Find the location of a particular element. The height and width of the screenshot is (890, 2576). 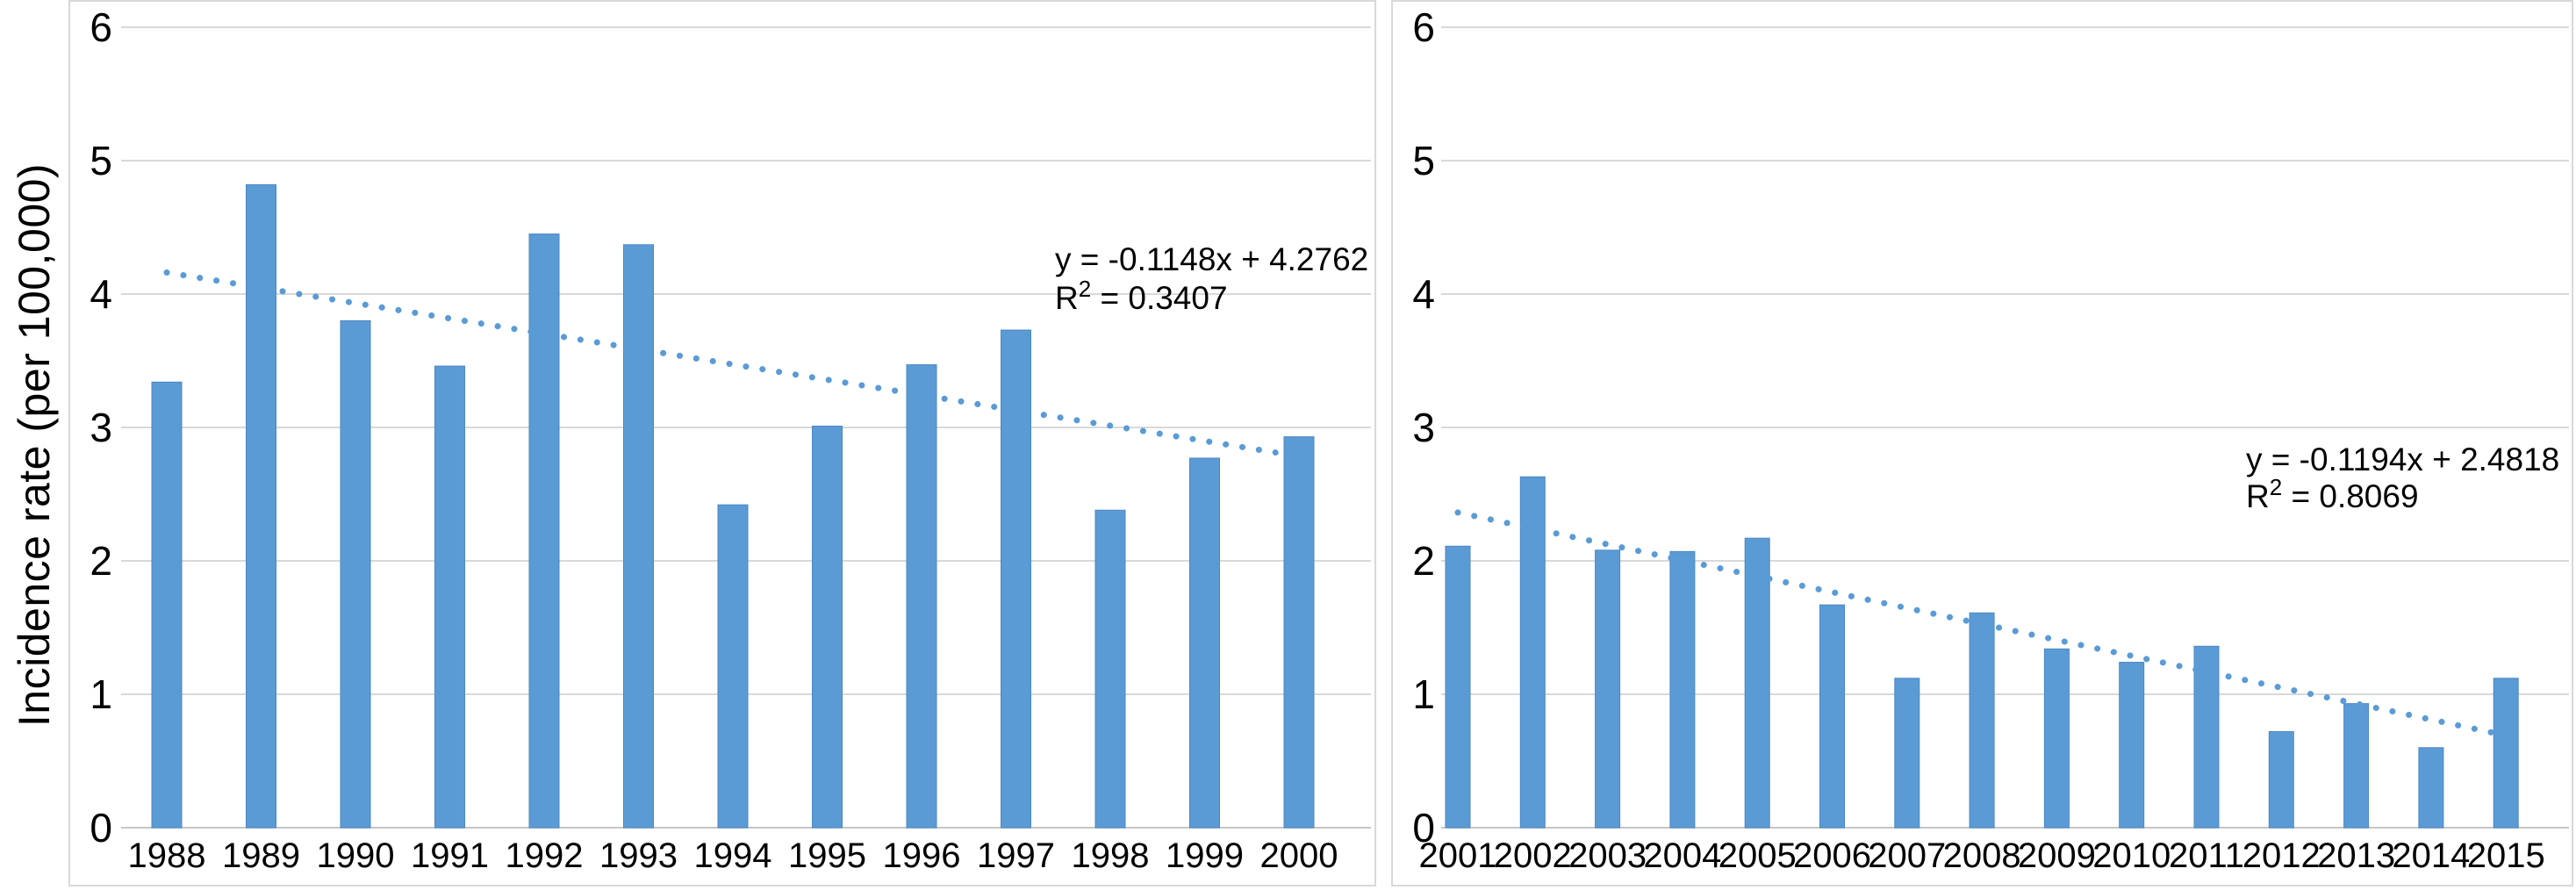

x-tick-label: 2002 is located at coordinates (1533, 856).